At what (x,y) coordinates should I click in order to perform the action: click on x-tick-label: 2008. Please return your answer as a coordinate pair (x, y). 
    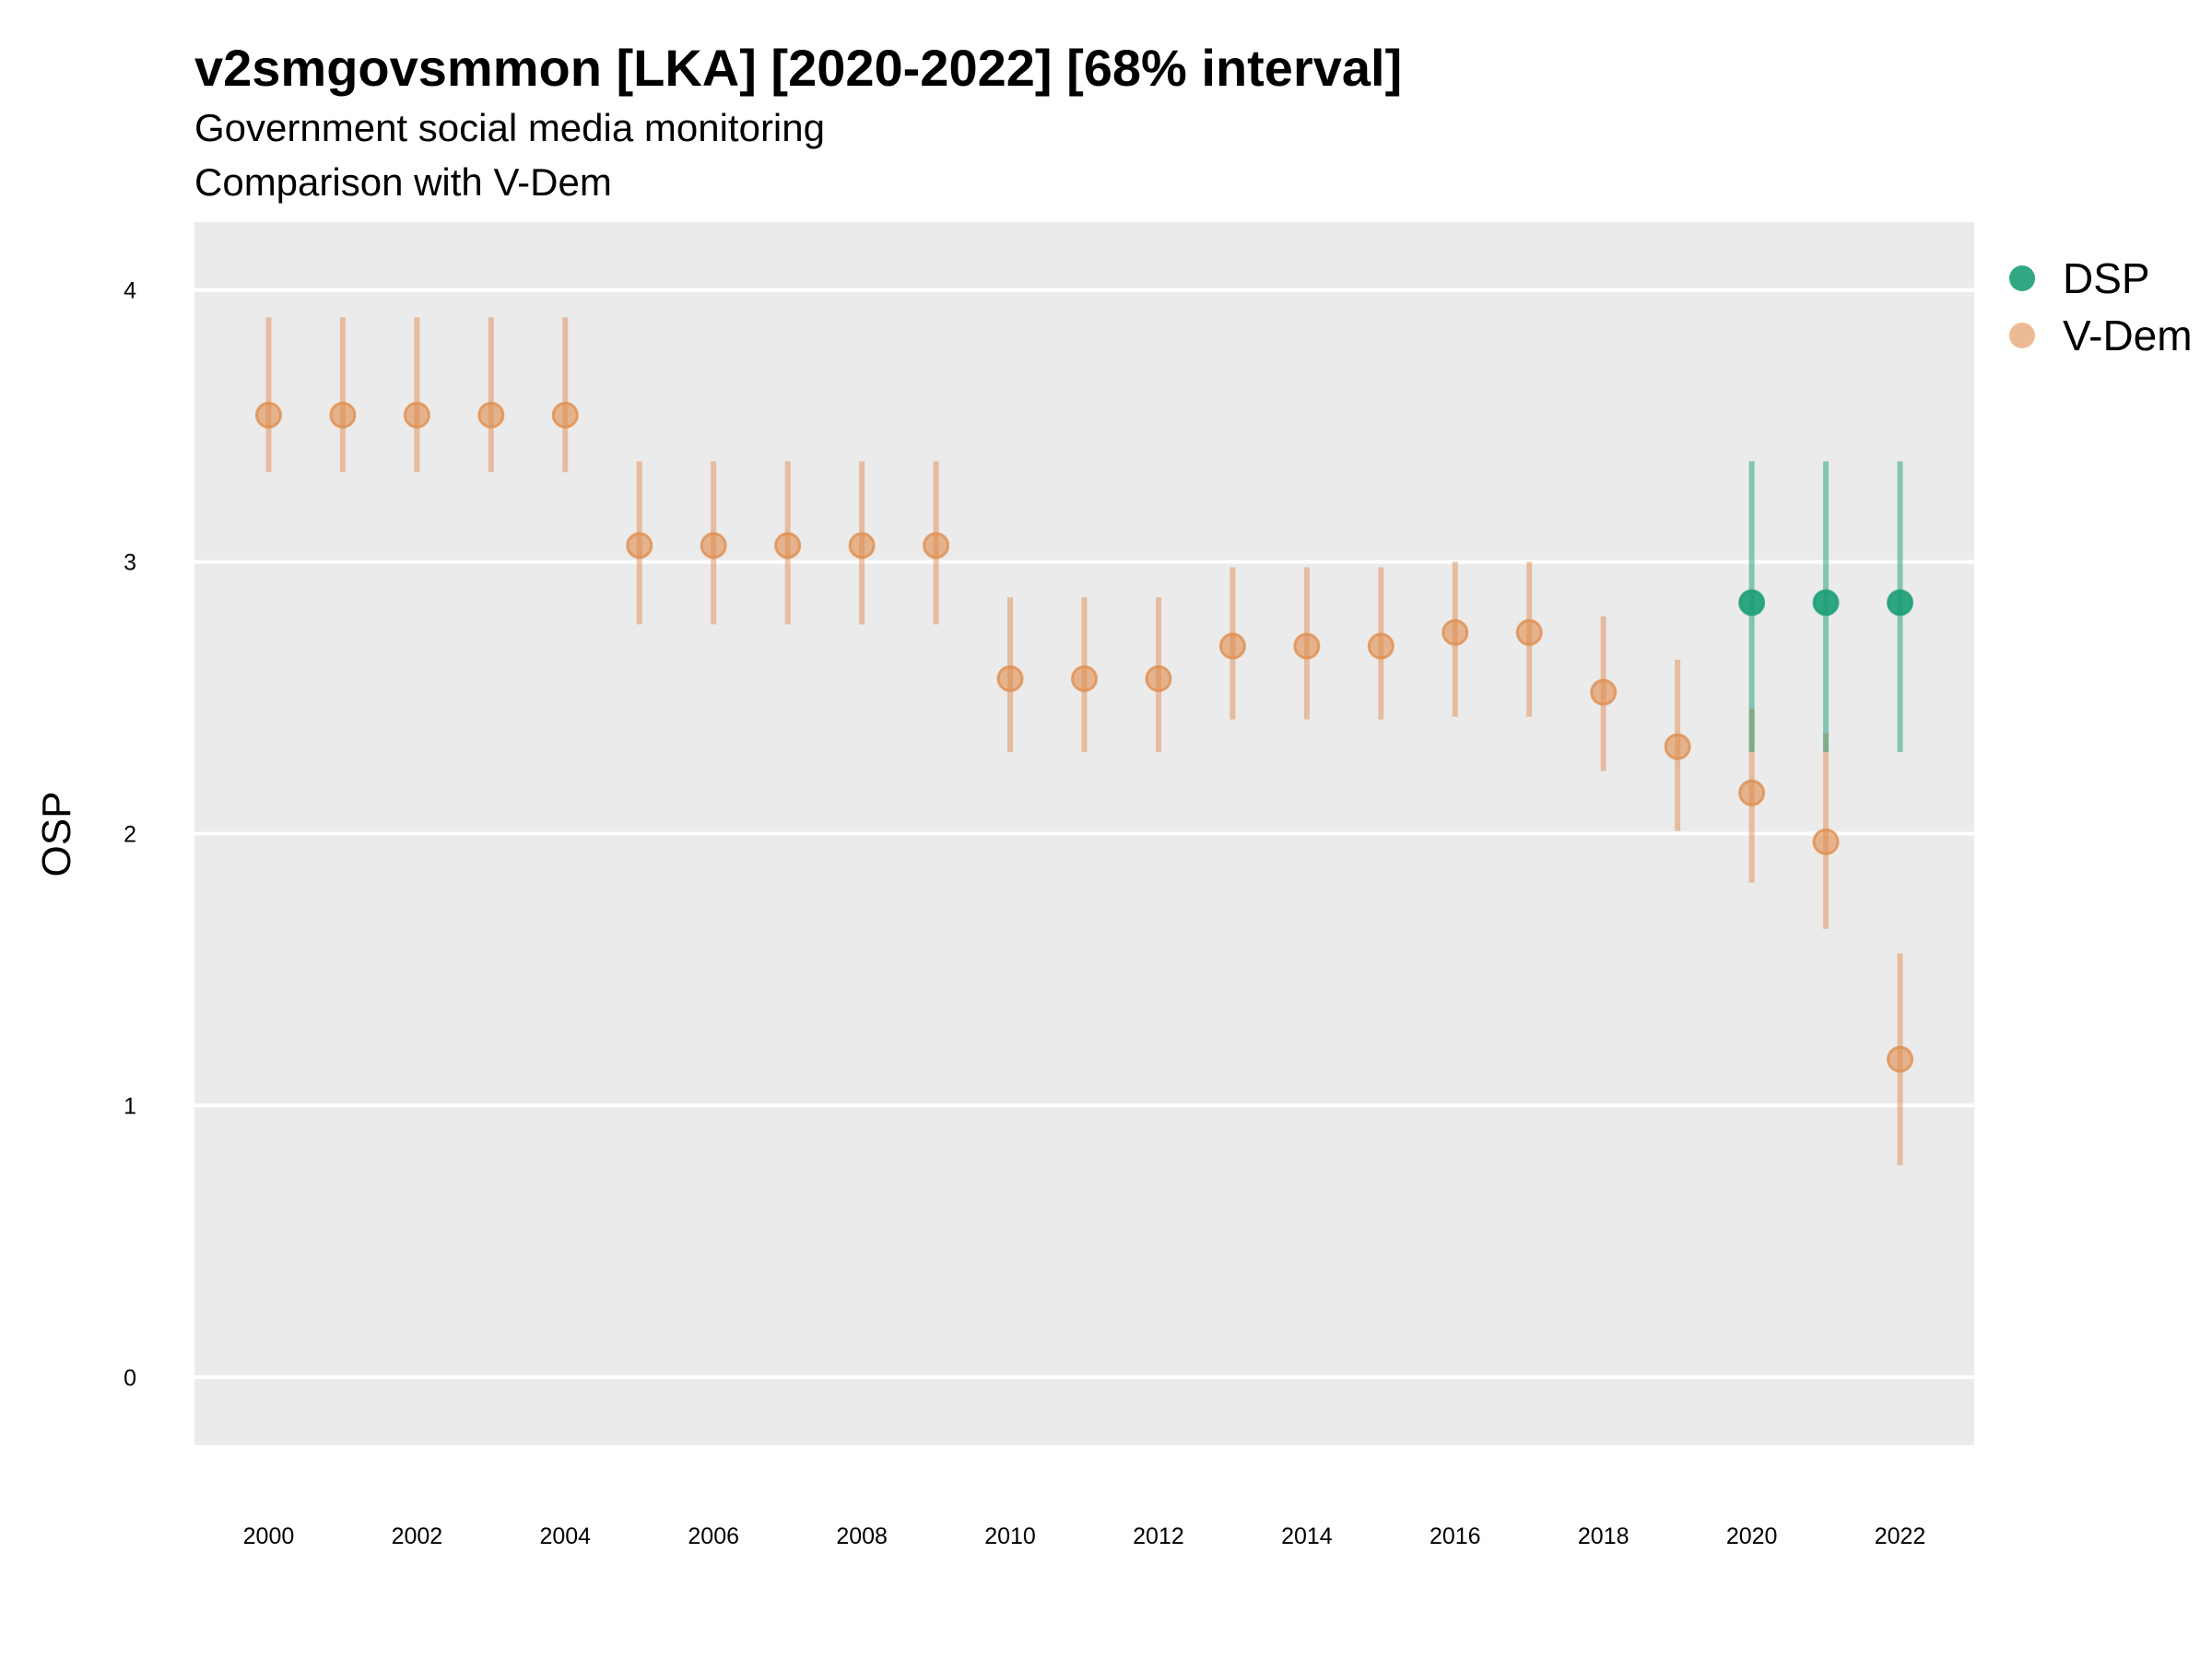
    Looking at the image, I should click on (862, 1536).